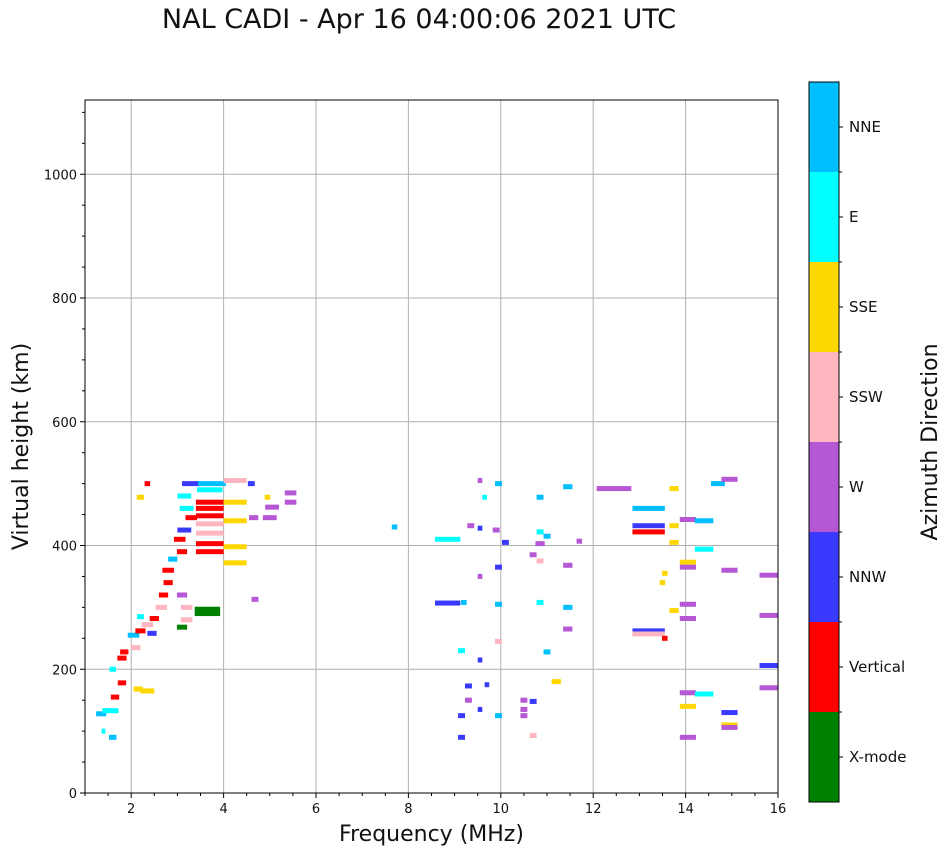  I want to click on y-tick-label: 400, so click(64, 547).